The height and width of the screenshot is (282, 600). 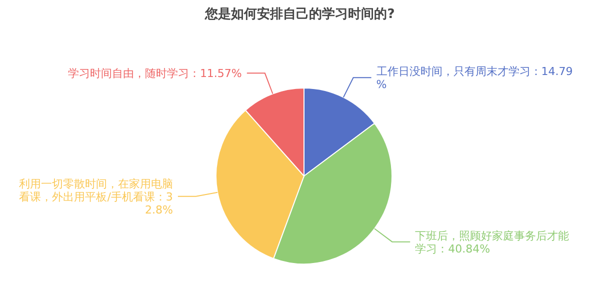 What do you see at coordinates (95, 196) in the screenshot?
I see `slice-label: 利用一切零散时间，在家用电脑看课，外出用平板/手机看课：32.8%` at bounding box center [95, 196].